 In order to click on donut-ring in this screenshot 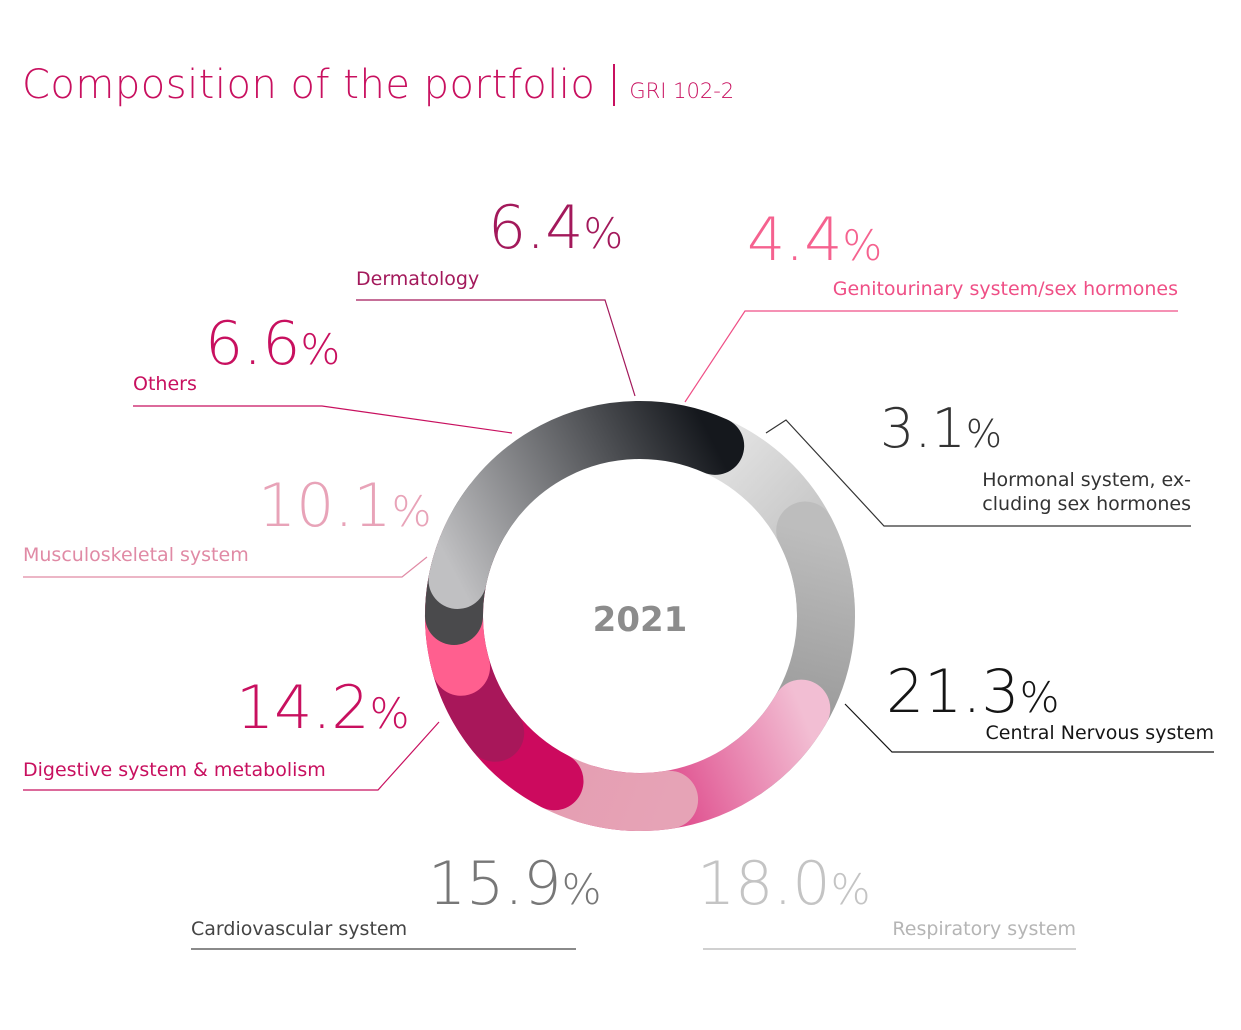, I will do `click(640, 616)`.